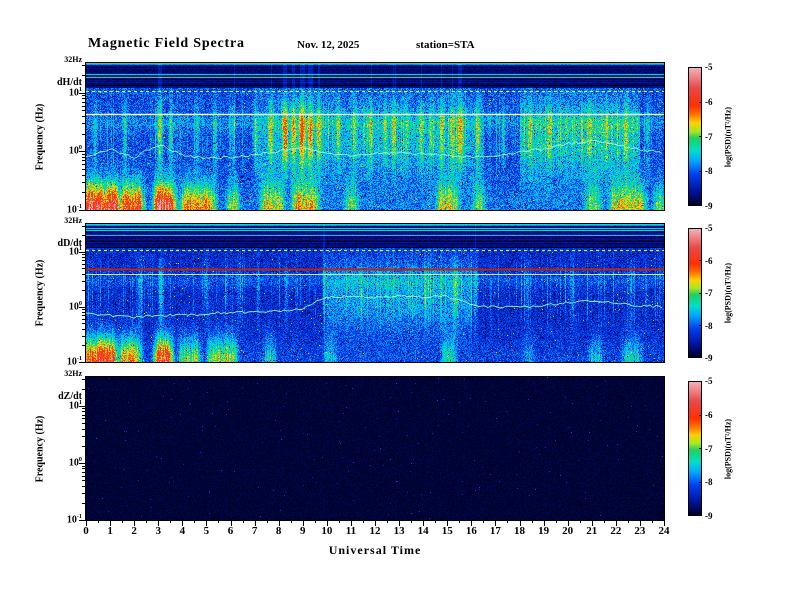  I want to click on x-tick-label: 1, so click(110, 531).